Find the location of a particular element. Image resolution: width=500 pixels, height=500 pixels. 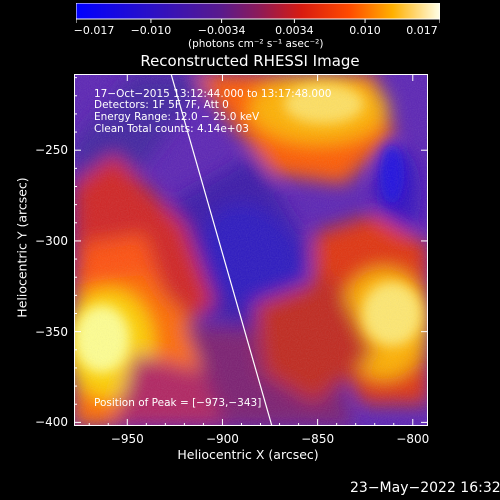

colorbar-unit-label: (photons cm⁻² s⁻¹ asec⁻²) is located at coordinates (256, 44).